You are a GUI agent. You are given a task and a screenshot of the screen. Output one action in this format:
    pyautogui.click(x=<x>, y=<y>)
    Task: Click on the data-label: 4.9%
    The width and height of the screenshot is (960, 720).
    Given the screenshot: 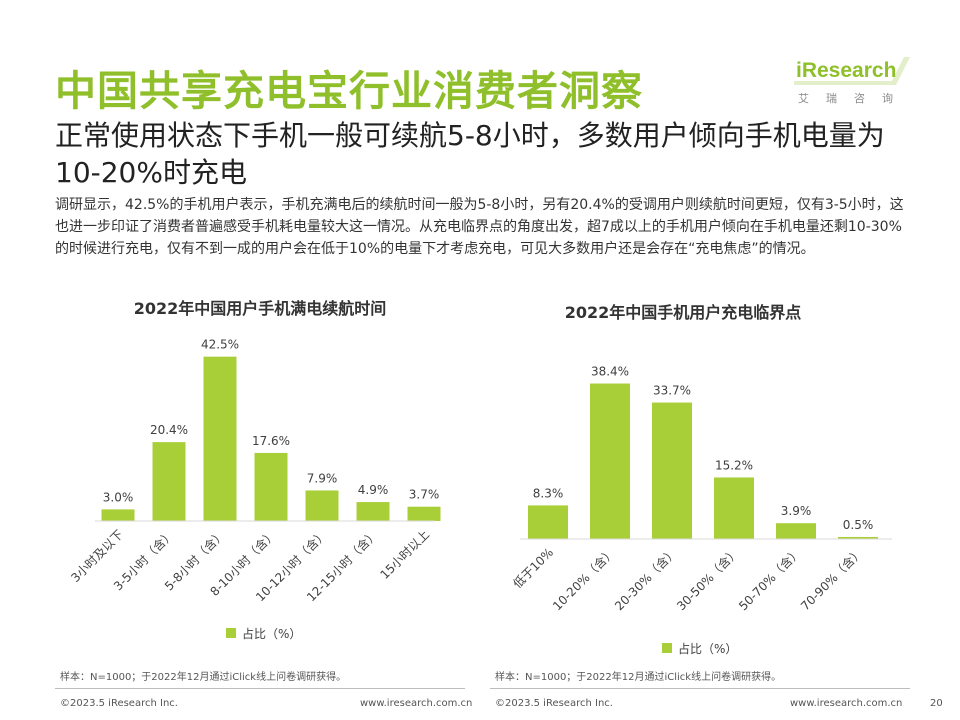 What is the action you would take?
    pyautogui.click(x=373, y=490)
    